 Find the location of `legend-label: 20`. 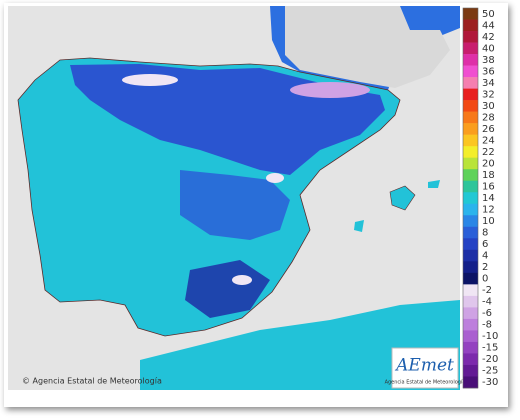

legend-label: 20 is located at coordinates (488, 163).